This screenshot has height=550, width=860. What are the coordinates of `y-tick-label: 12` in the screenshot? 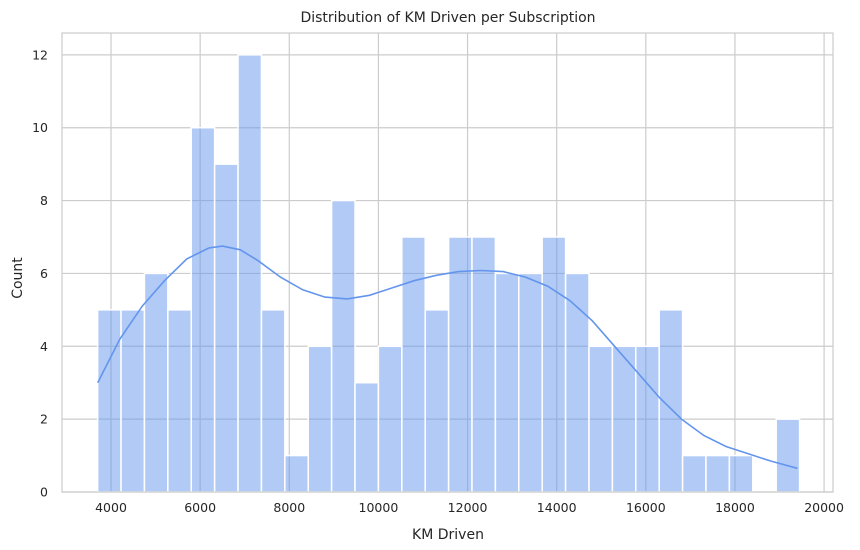 It's located at (40, 54).